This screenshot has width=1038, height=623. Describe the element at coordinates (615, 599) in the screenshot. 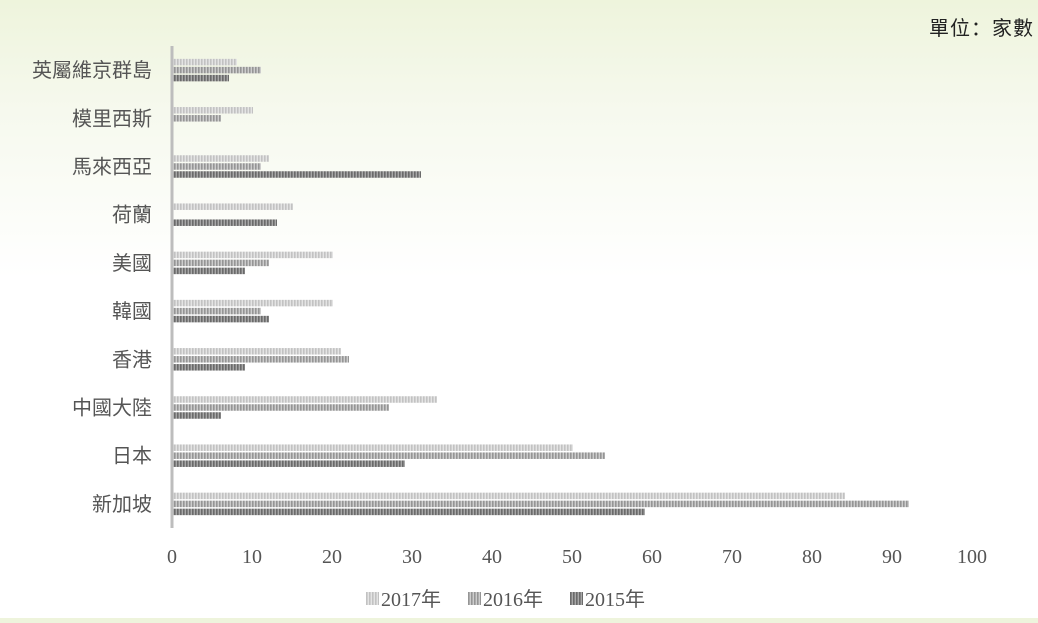

I see `legend-label: 2015年` at that location.